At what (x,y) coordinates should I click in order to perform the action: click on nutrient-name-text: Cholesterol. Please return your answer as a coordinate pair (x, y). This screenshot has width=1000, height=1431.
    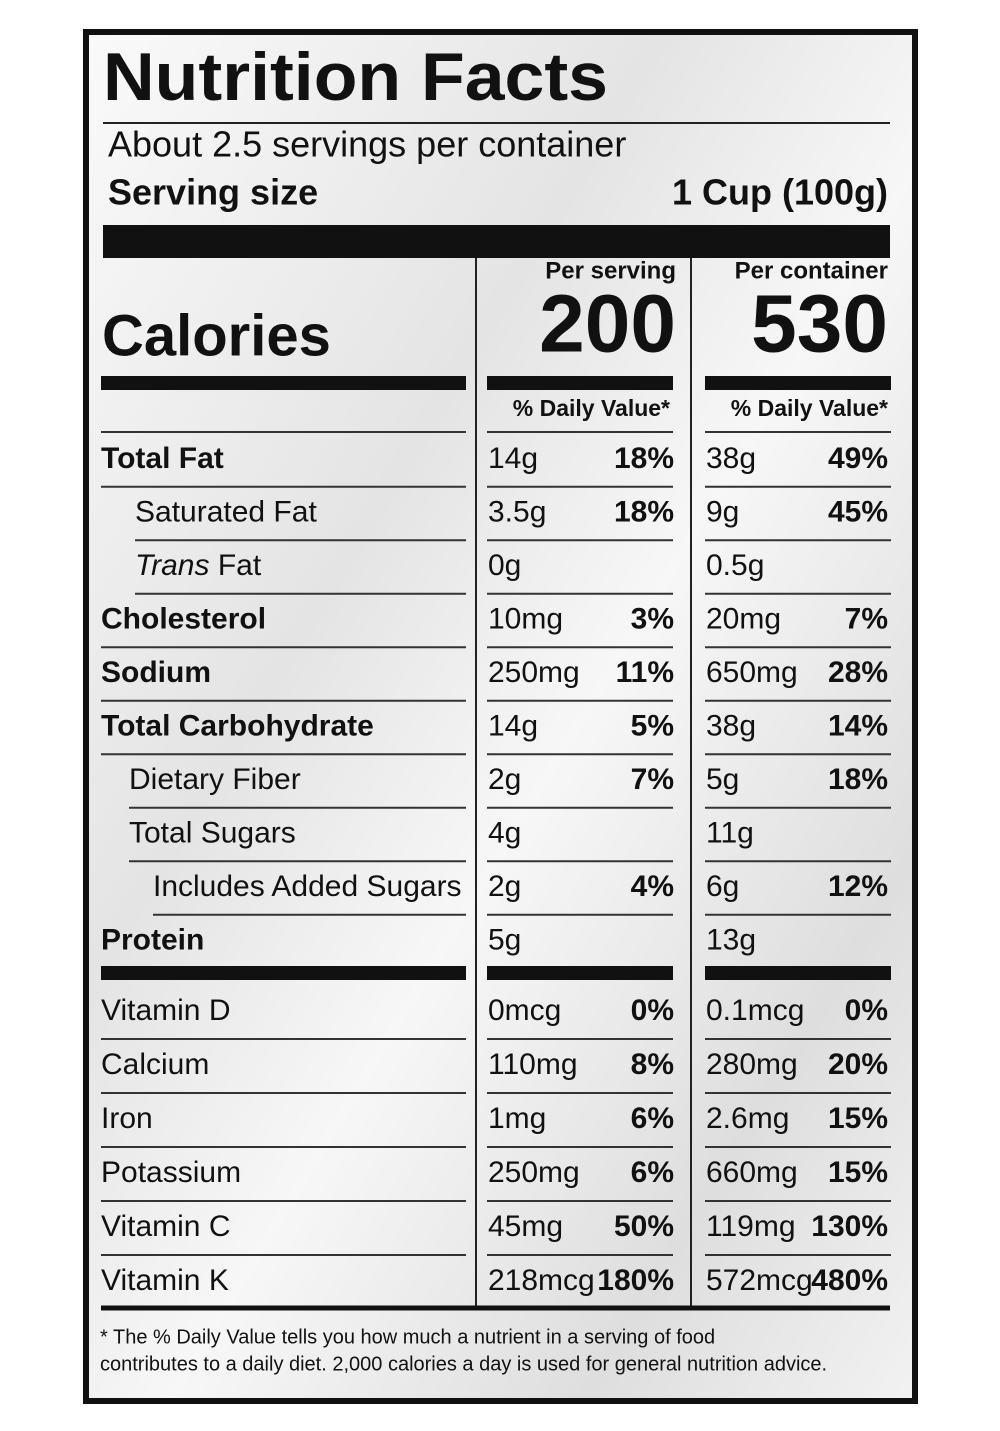
    Looking at the image, I should click on (183, 618).